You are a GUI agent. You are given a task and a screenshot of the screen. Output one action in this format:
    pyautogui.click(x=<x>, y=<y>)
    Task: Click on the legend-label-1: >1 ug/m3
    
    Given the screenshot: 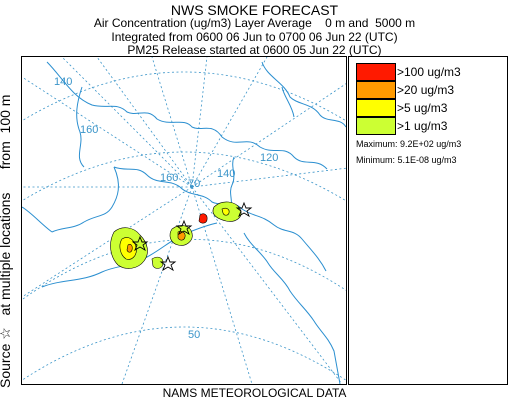 What is the action you would take?
    pyautogui.click(x=422, y=126)
    